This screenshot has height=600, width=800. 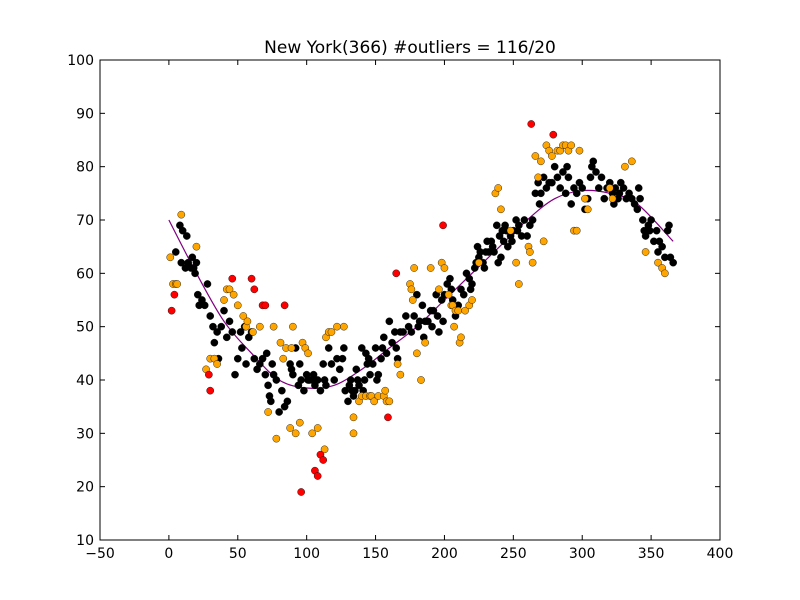 I want to click on y-tick-label: 100, so click(x=80, y=61).